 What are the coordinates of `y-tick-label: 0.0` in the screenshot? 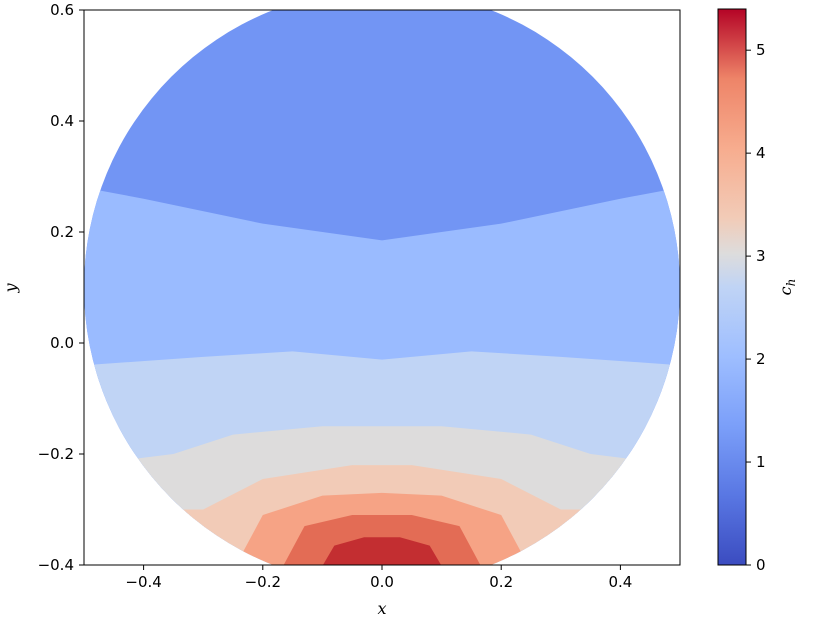 It's located at (62, 343).